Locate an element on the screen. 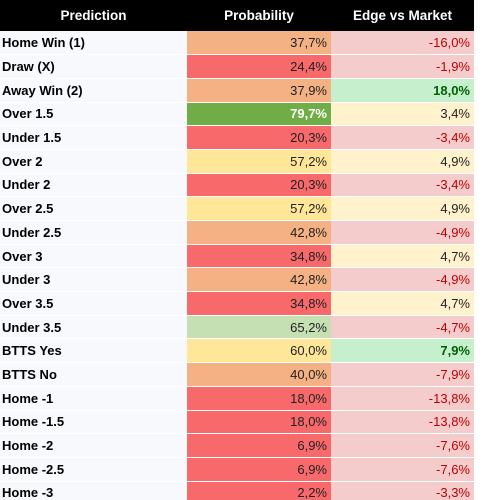 This screenshot has width=494, height=500. column-header: Edge vs Market is located at coordinates (402, 15).